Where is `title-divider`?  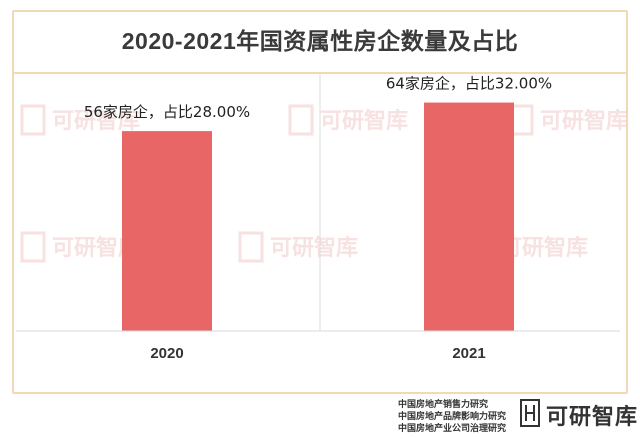 title-divider is located at coordinates (320, 73).